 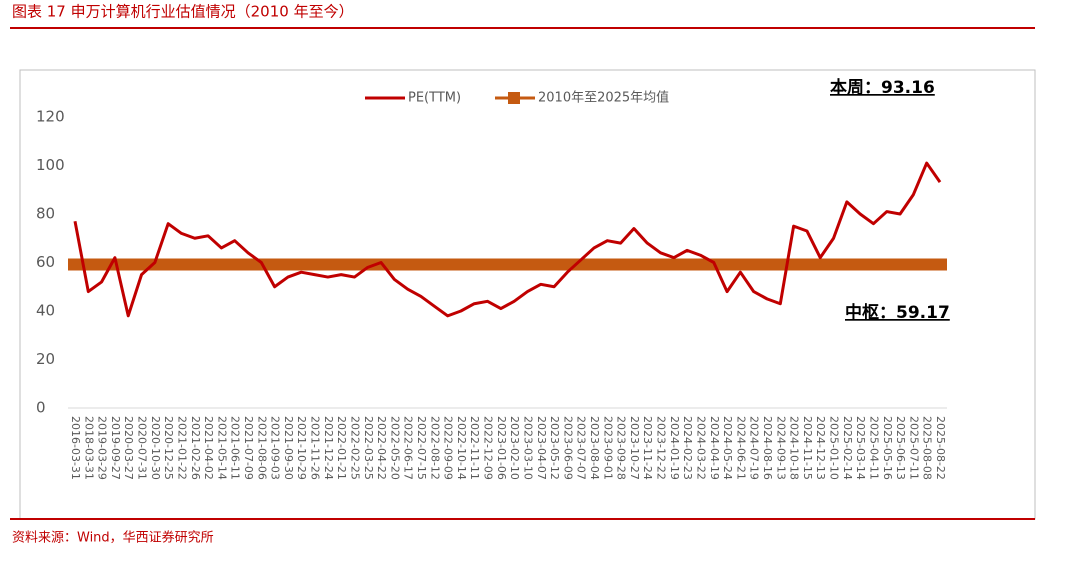 I want to click on y-tick-label: 100, so click(x=50, y=165).